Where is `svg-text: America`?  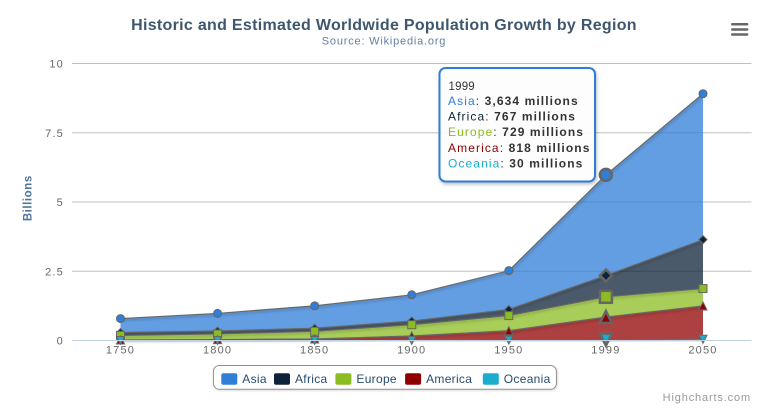 svg-text: America is located at coordinates (449, 379).